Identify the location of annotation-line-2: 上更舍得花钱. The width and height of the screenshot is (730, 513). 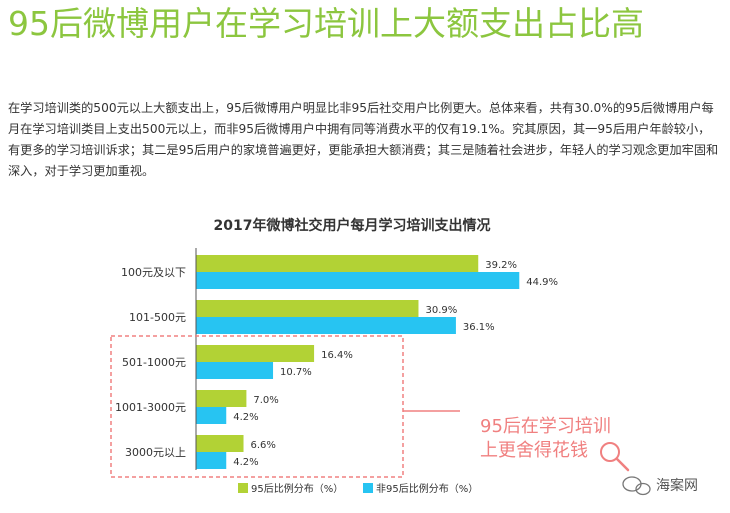
(534, 450).